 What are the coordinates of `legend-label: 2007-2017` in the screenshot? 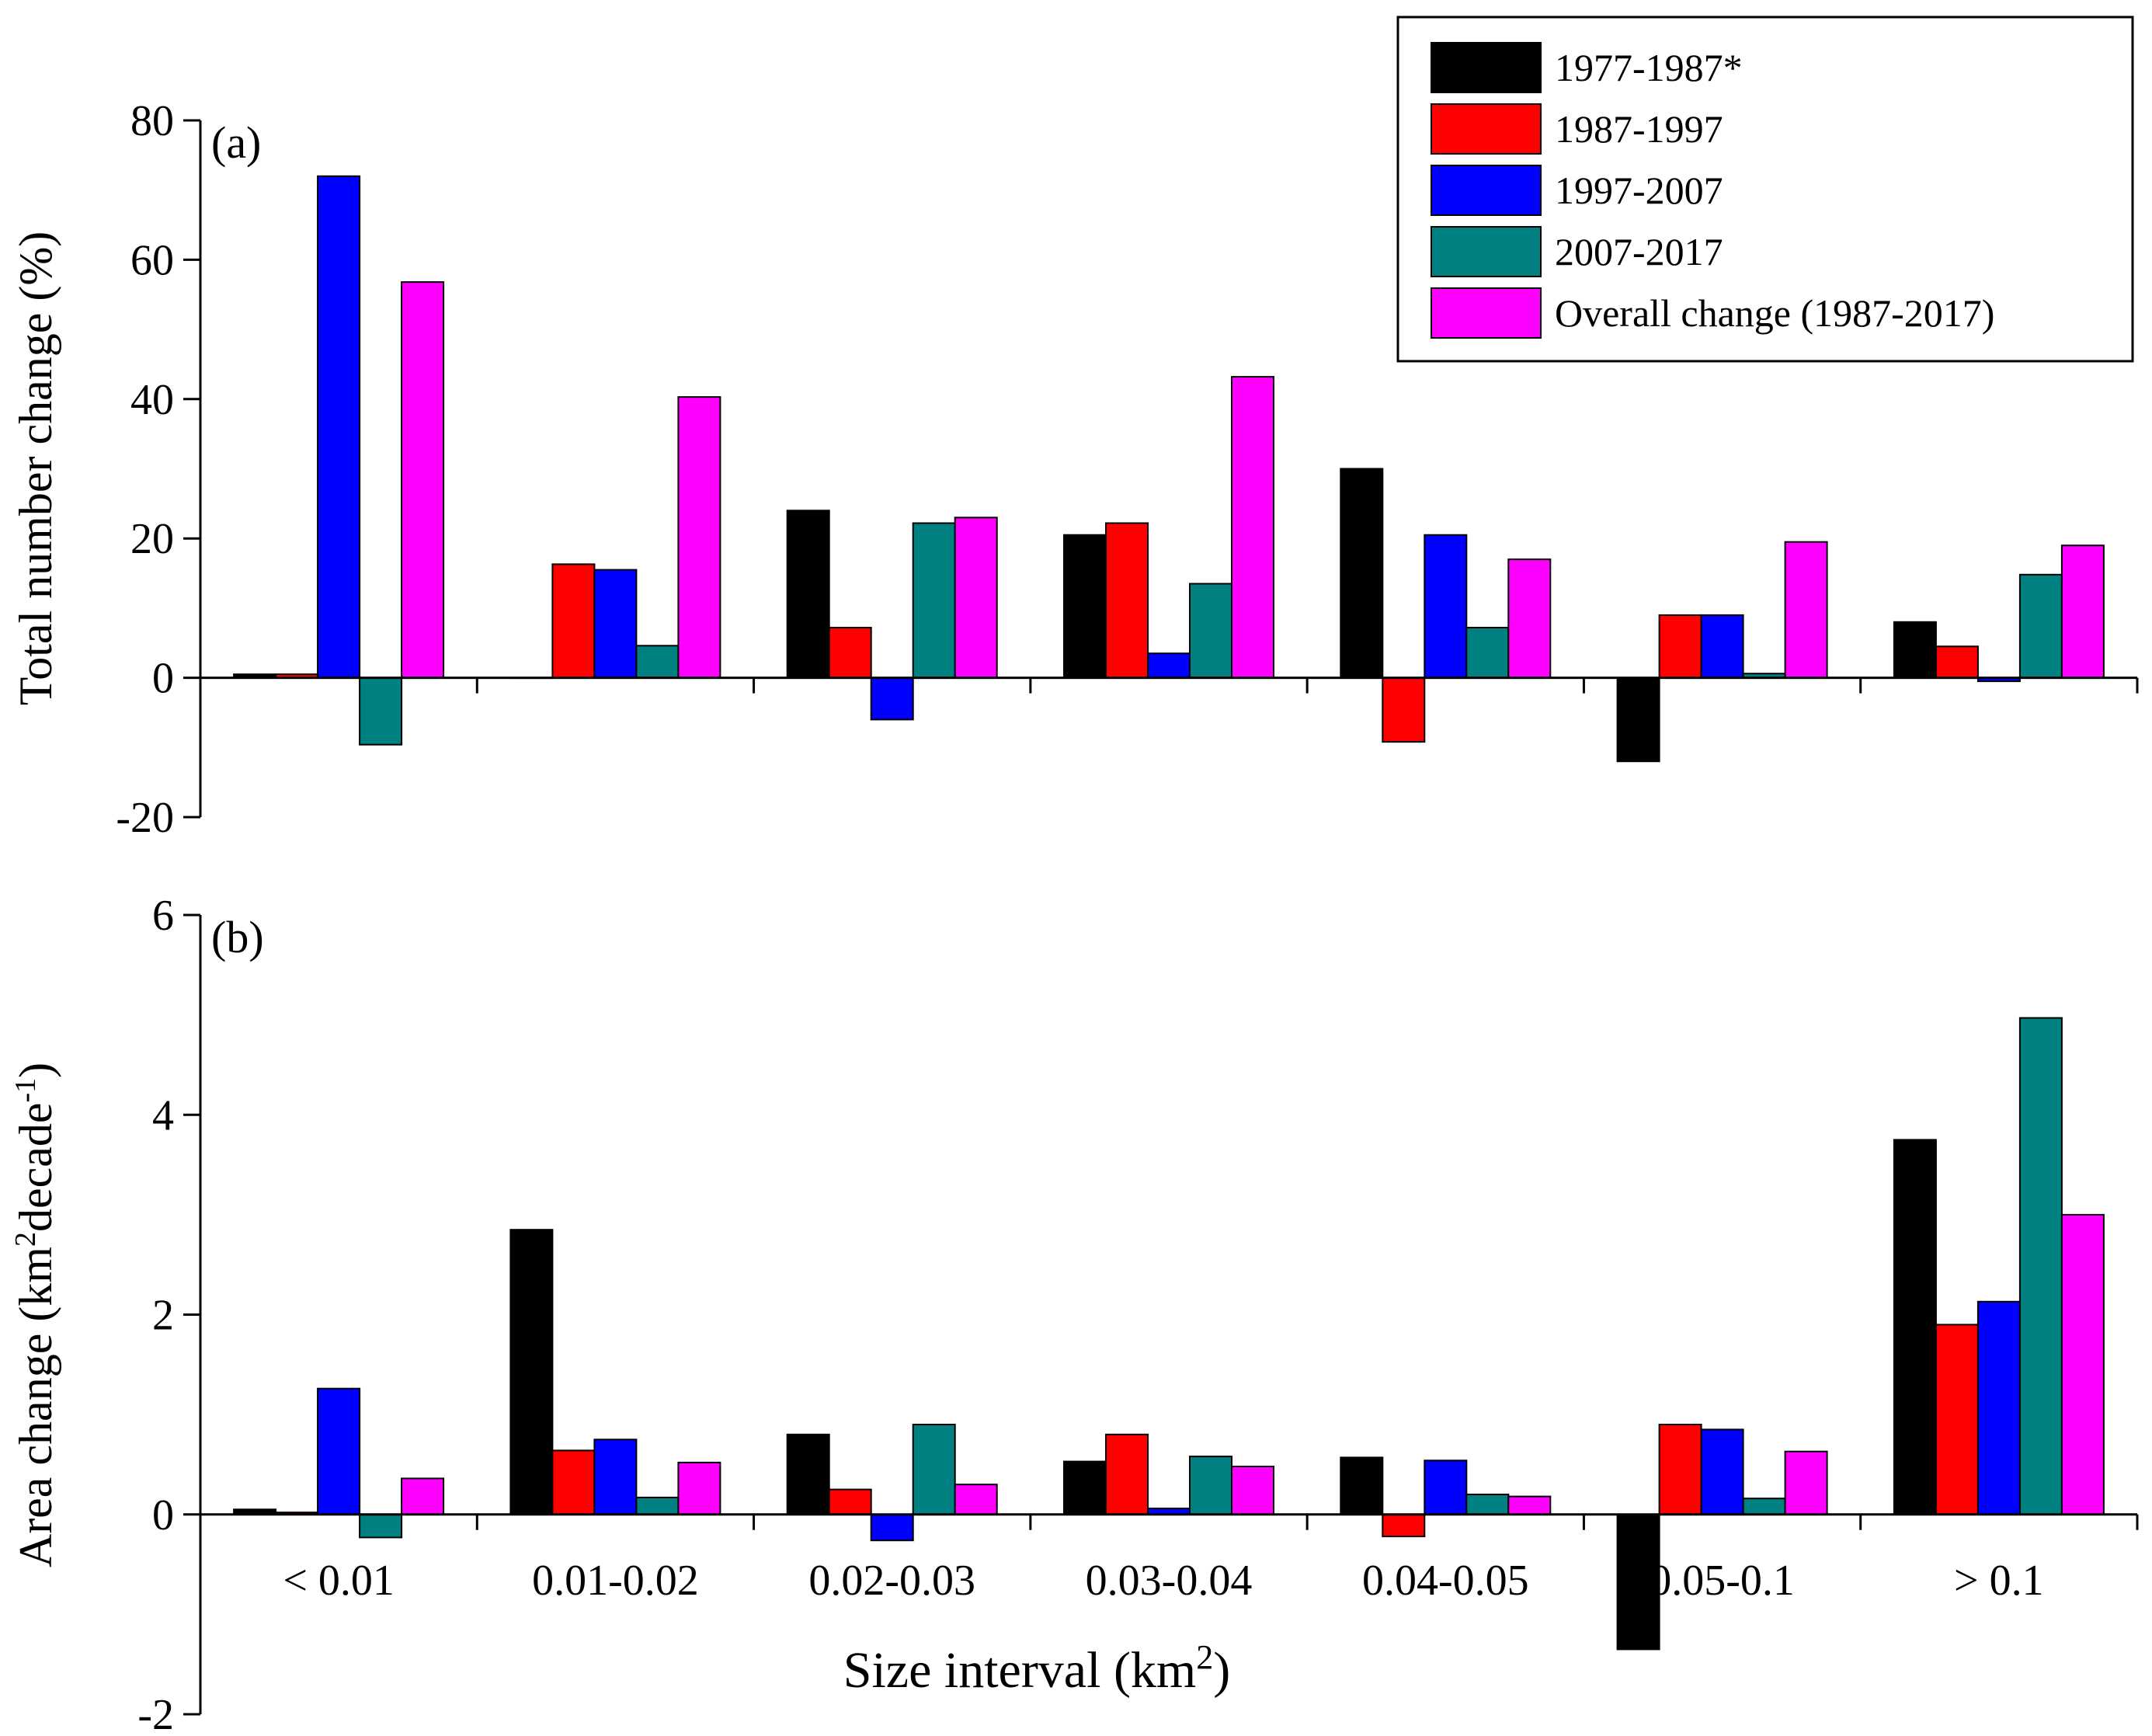 It's located at (1639, 251).